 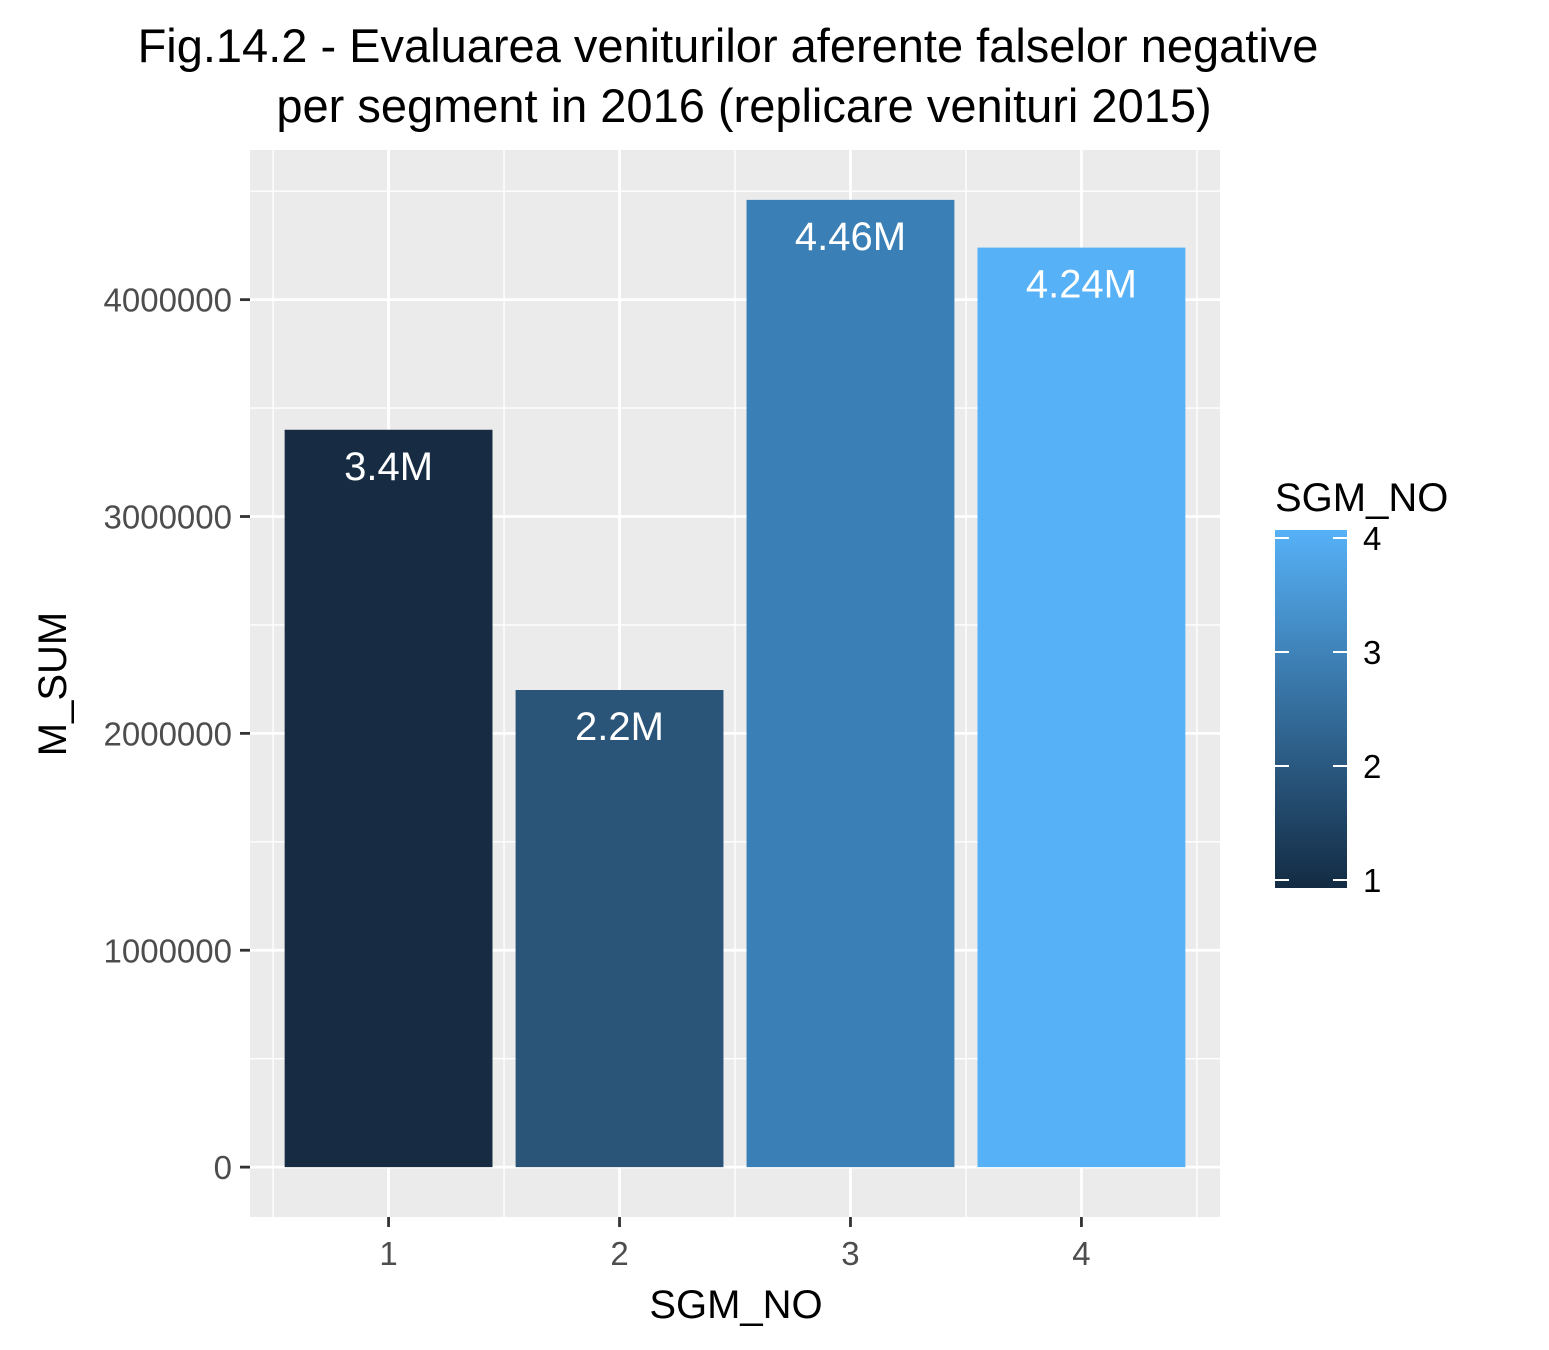 I want to click on y-tick-label: 4000000, so click(x=168, y=300).